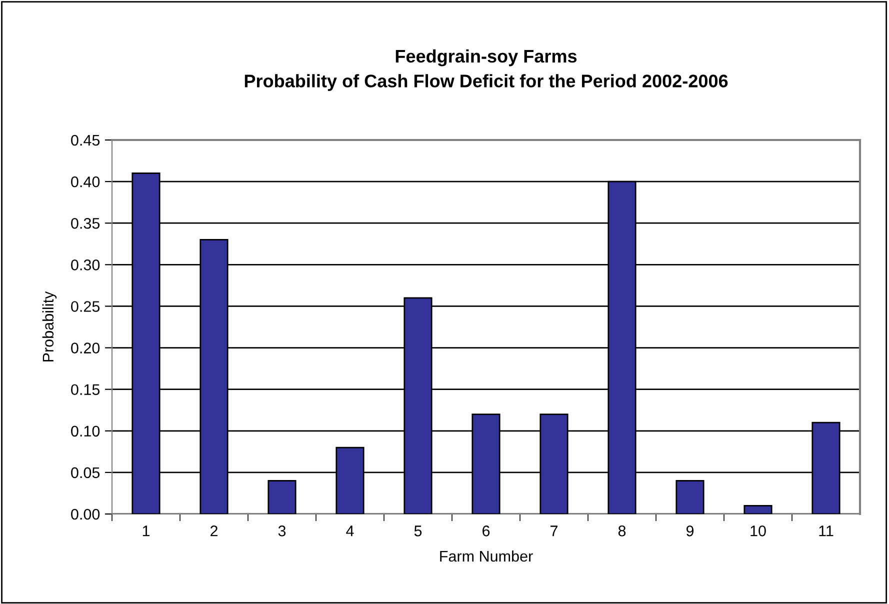  What do you see at coordinates (85, 514) in the screenshot?
I see `y-tick-label: 0.00` at bounding box center [85, 514].